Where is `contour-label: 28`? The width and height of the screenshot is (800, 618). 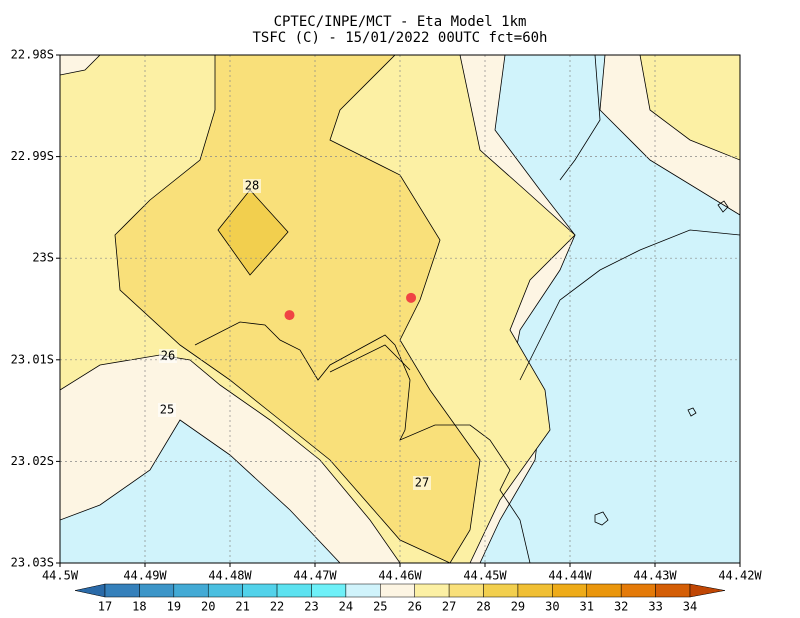 contour-label: 28 is located at coordinates (252, 186).